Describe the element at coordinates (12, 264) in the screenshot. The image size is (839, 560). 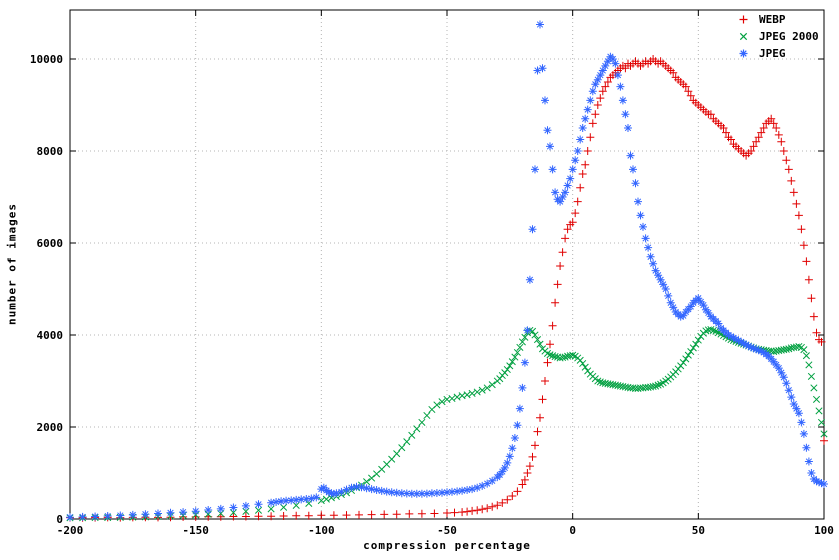
I see `y-axis-title: number of images` at that location.